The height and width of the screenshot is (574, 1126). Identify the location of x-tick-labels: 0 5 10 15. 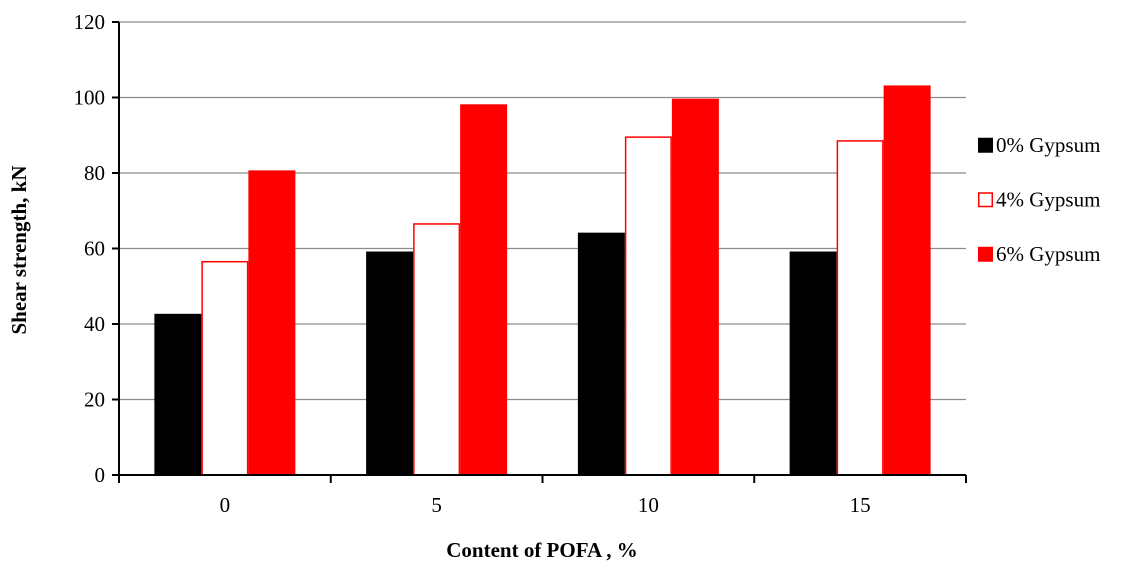
(545, 505).